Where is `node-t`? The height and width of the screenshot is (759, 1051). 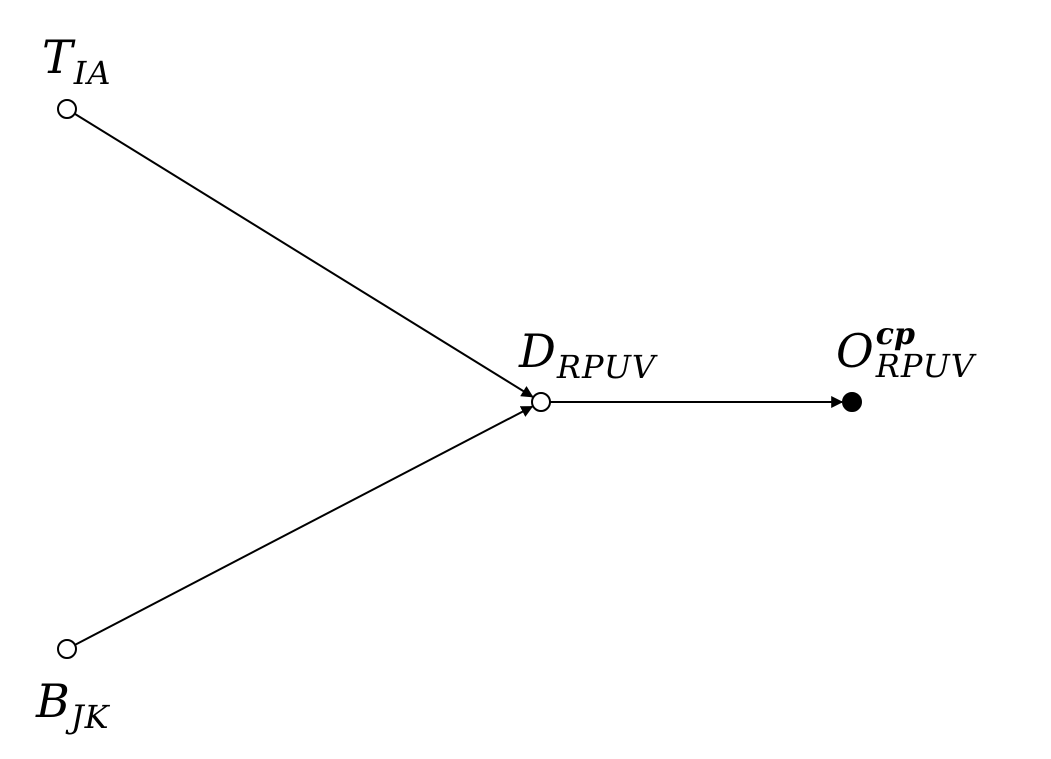 node-t is located at coordinates (67, 109).